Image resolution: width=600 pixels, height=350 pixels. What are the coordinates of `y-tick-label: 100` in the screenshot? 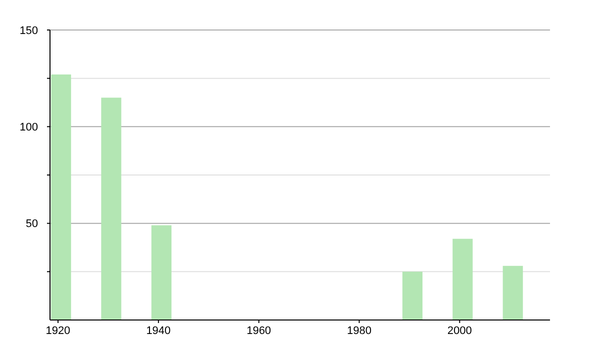 It's located at (29, 128).